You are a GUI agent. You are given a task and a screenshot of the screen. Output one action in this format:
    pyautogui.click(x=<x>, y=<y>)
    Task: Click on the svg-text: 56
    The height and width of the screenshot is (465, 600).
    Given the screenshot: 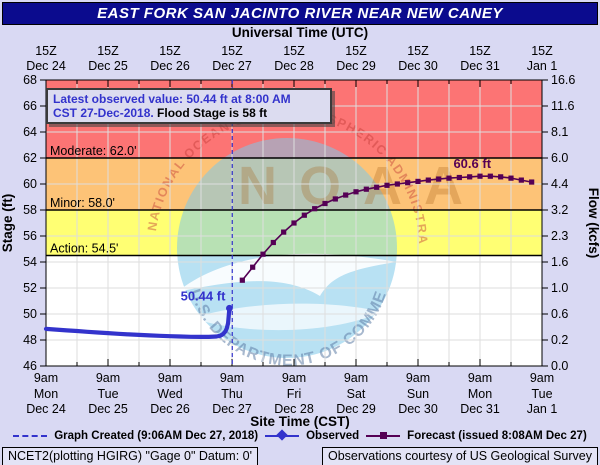 What is the action you would take?
    pyautogui.click(x=30, y=236)
    